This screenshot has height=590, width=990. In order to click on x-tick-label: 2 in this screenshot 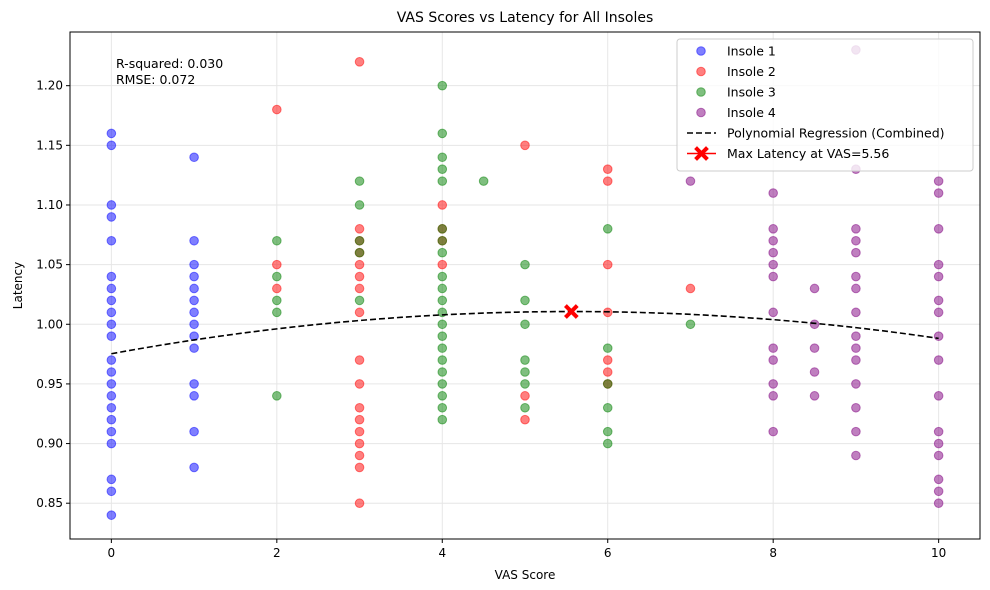, I will do `click(277, 553)`.